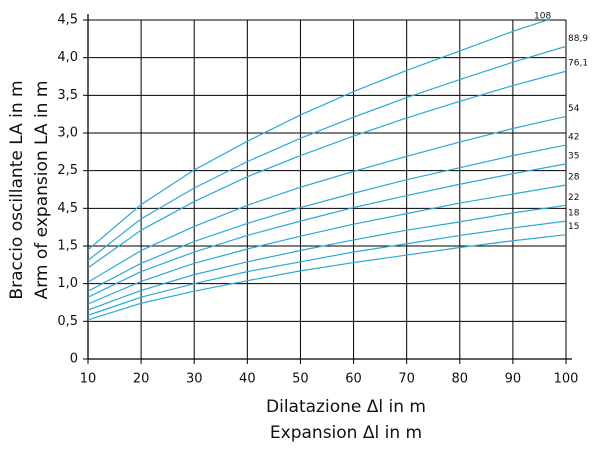 The width and height of the screenshot is (592, 456). Describe the element at coordinates (573, 227) in the screenshot. I see `series-label: 15` at that location.